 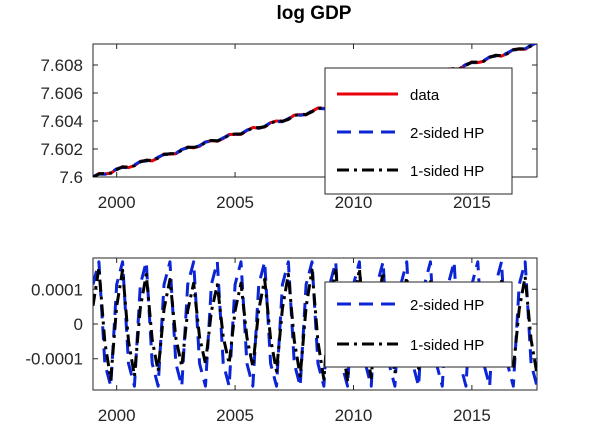 I want to click on chart-title: log GDP, so click(x=314, y=13).